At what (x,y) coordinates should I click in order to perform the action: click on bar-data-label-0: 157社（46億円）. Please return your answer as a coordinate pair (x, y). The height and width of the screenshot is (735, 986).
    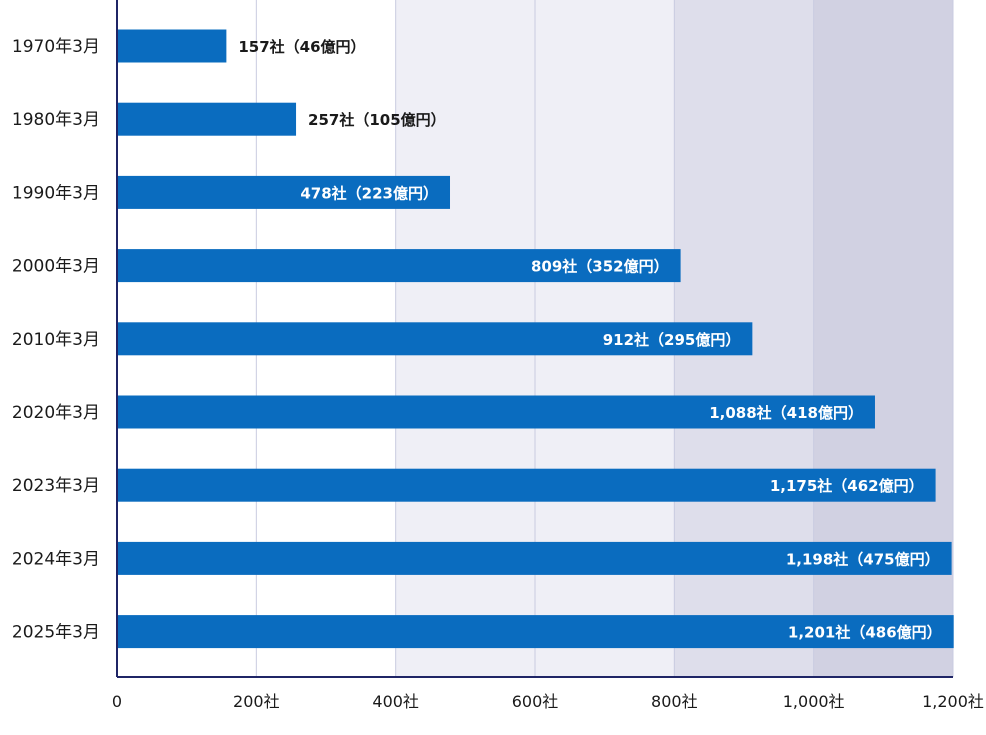
    Looking at the image, I should click on (301, 47).